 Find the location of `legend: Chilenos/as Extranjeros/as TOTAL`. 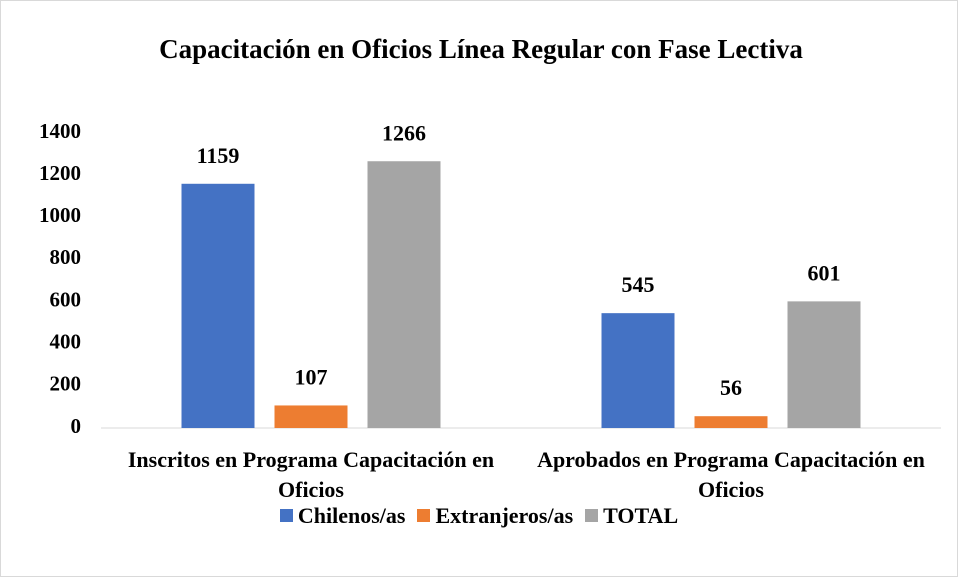

legend: Chilenos/as Extranjeros/as TOTAL is located at coordinates (479, 516).